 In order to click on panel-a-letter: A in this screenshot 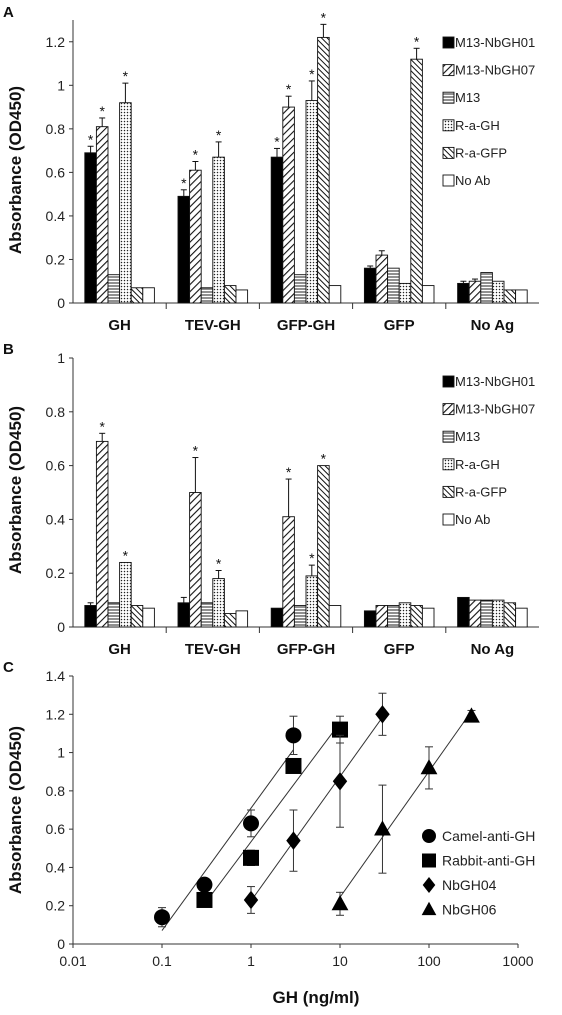, I will do `click(8, 12)`.